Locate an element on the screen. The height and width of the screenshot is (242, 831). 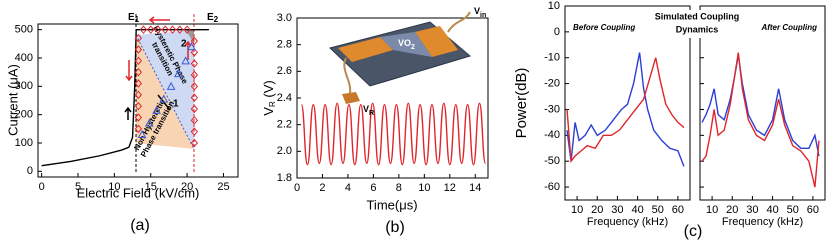
x-tick-label: 8 is located at coordinates (399, 188).